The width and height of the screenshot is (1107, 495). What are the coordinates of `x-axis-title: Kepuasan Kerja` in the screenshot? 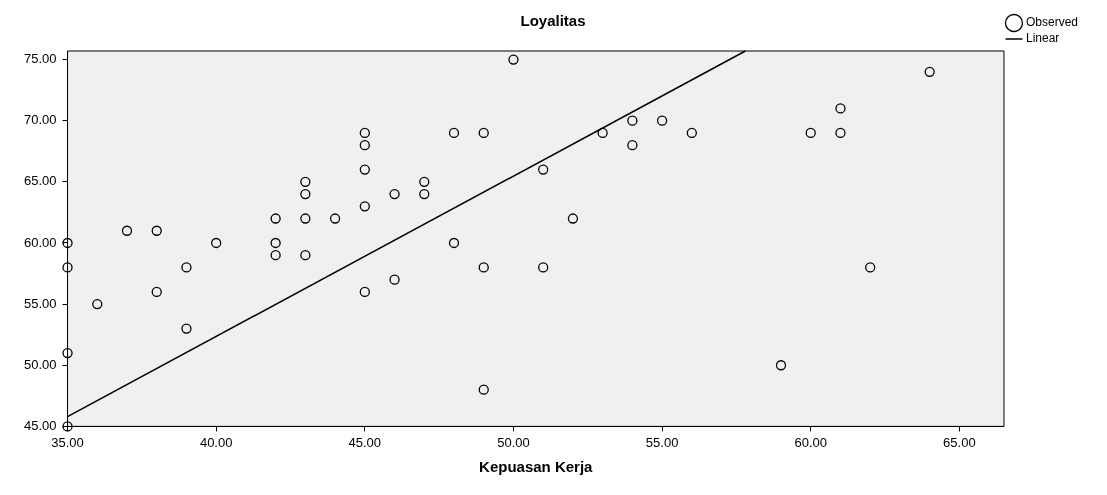 It's located at (536, 467).